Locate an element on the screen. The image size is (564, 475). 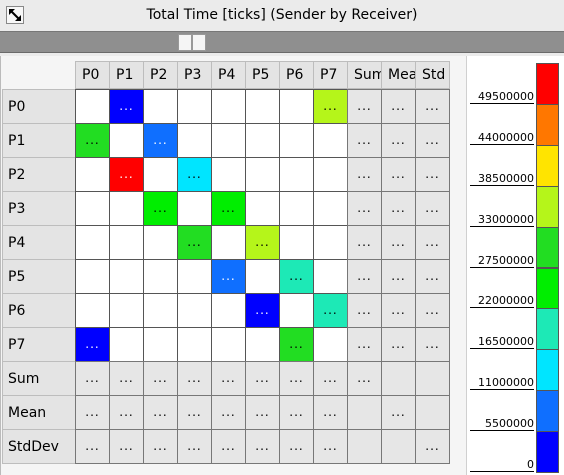
column-header-p4: P4 is located at coordinates (228, 75).